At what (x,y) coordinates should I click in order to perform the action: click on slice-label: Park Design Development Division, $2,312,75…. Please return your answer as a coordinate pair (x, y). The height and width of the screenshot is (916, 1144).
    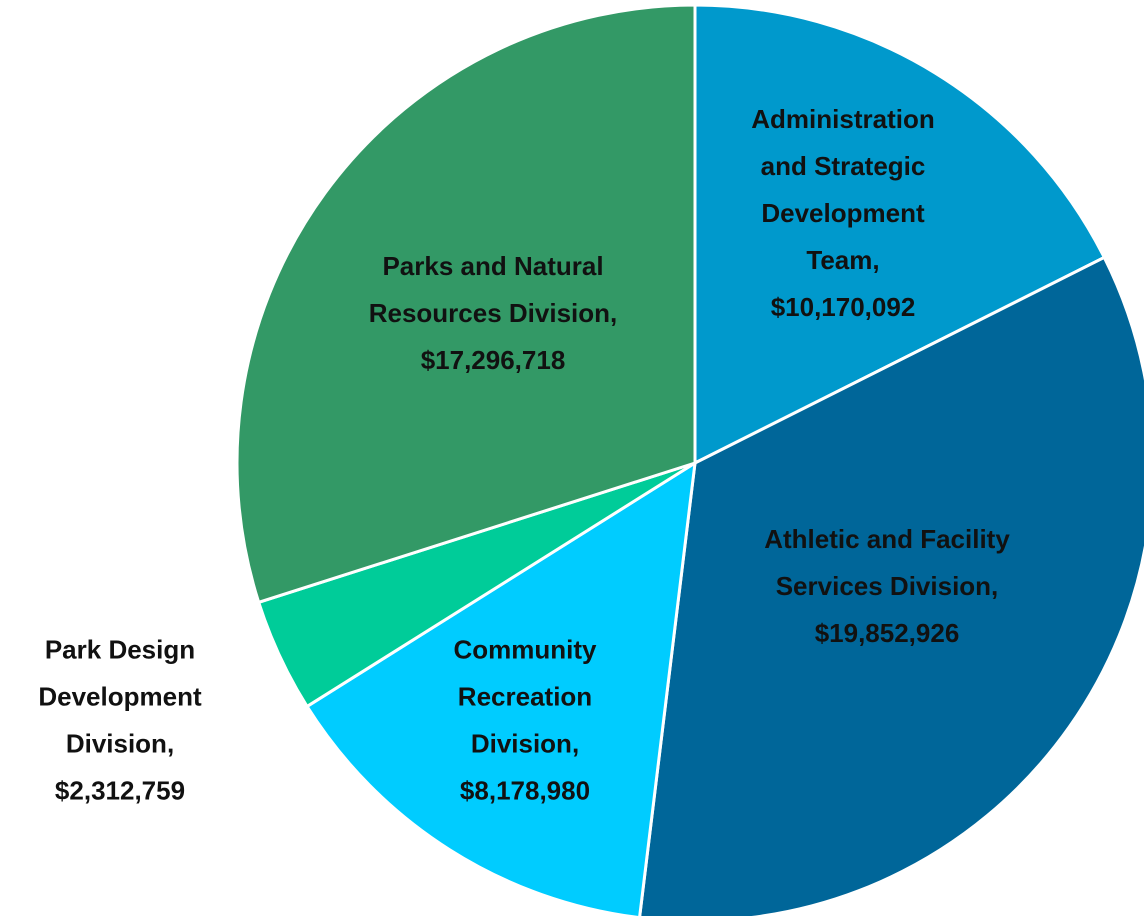
    Looking at the image, I should click on (120, 719).